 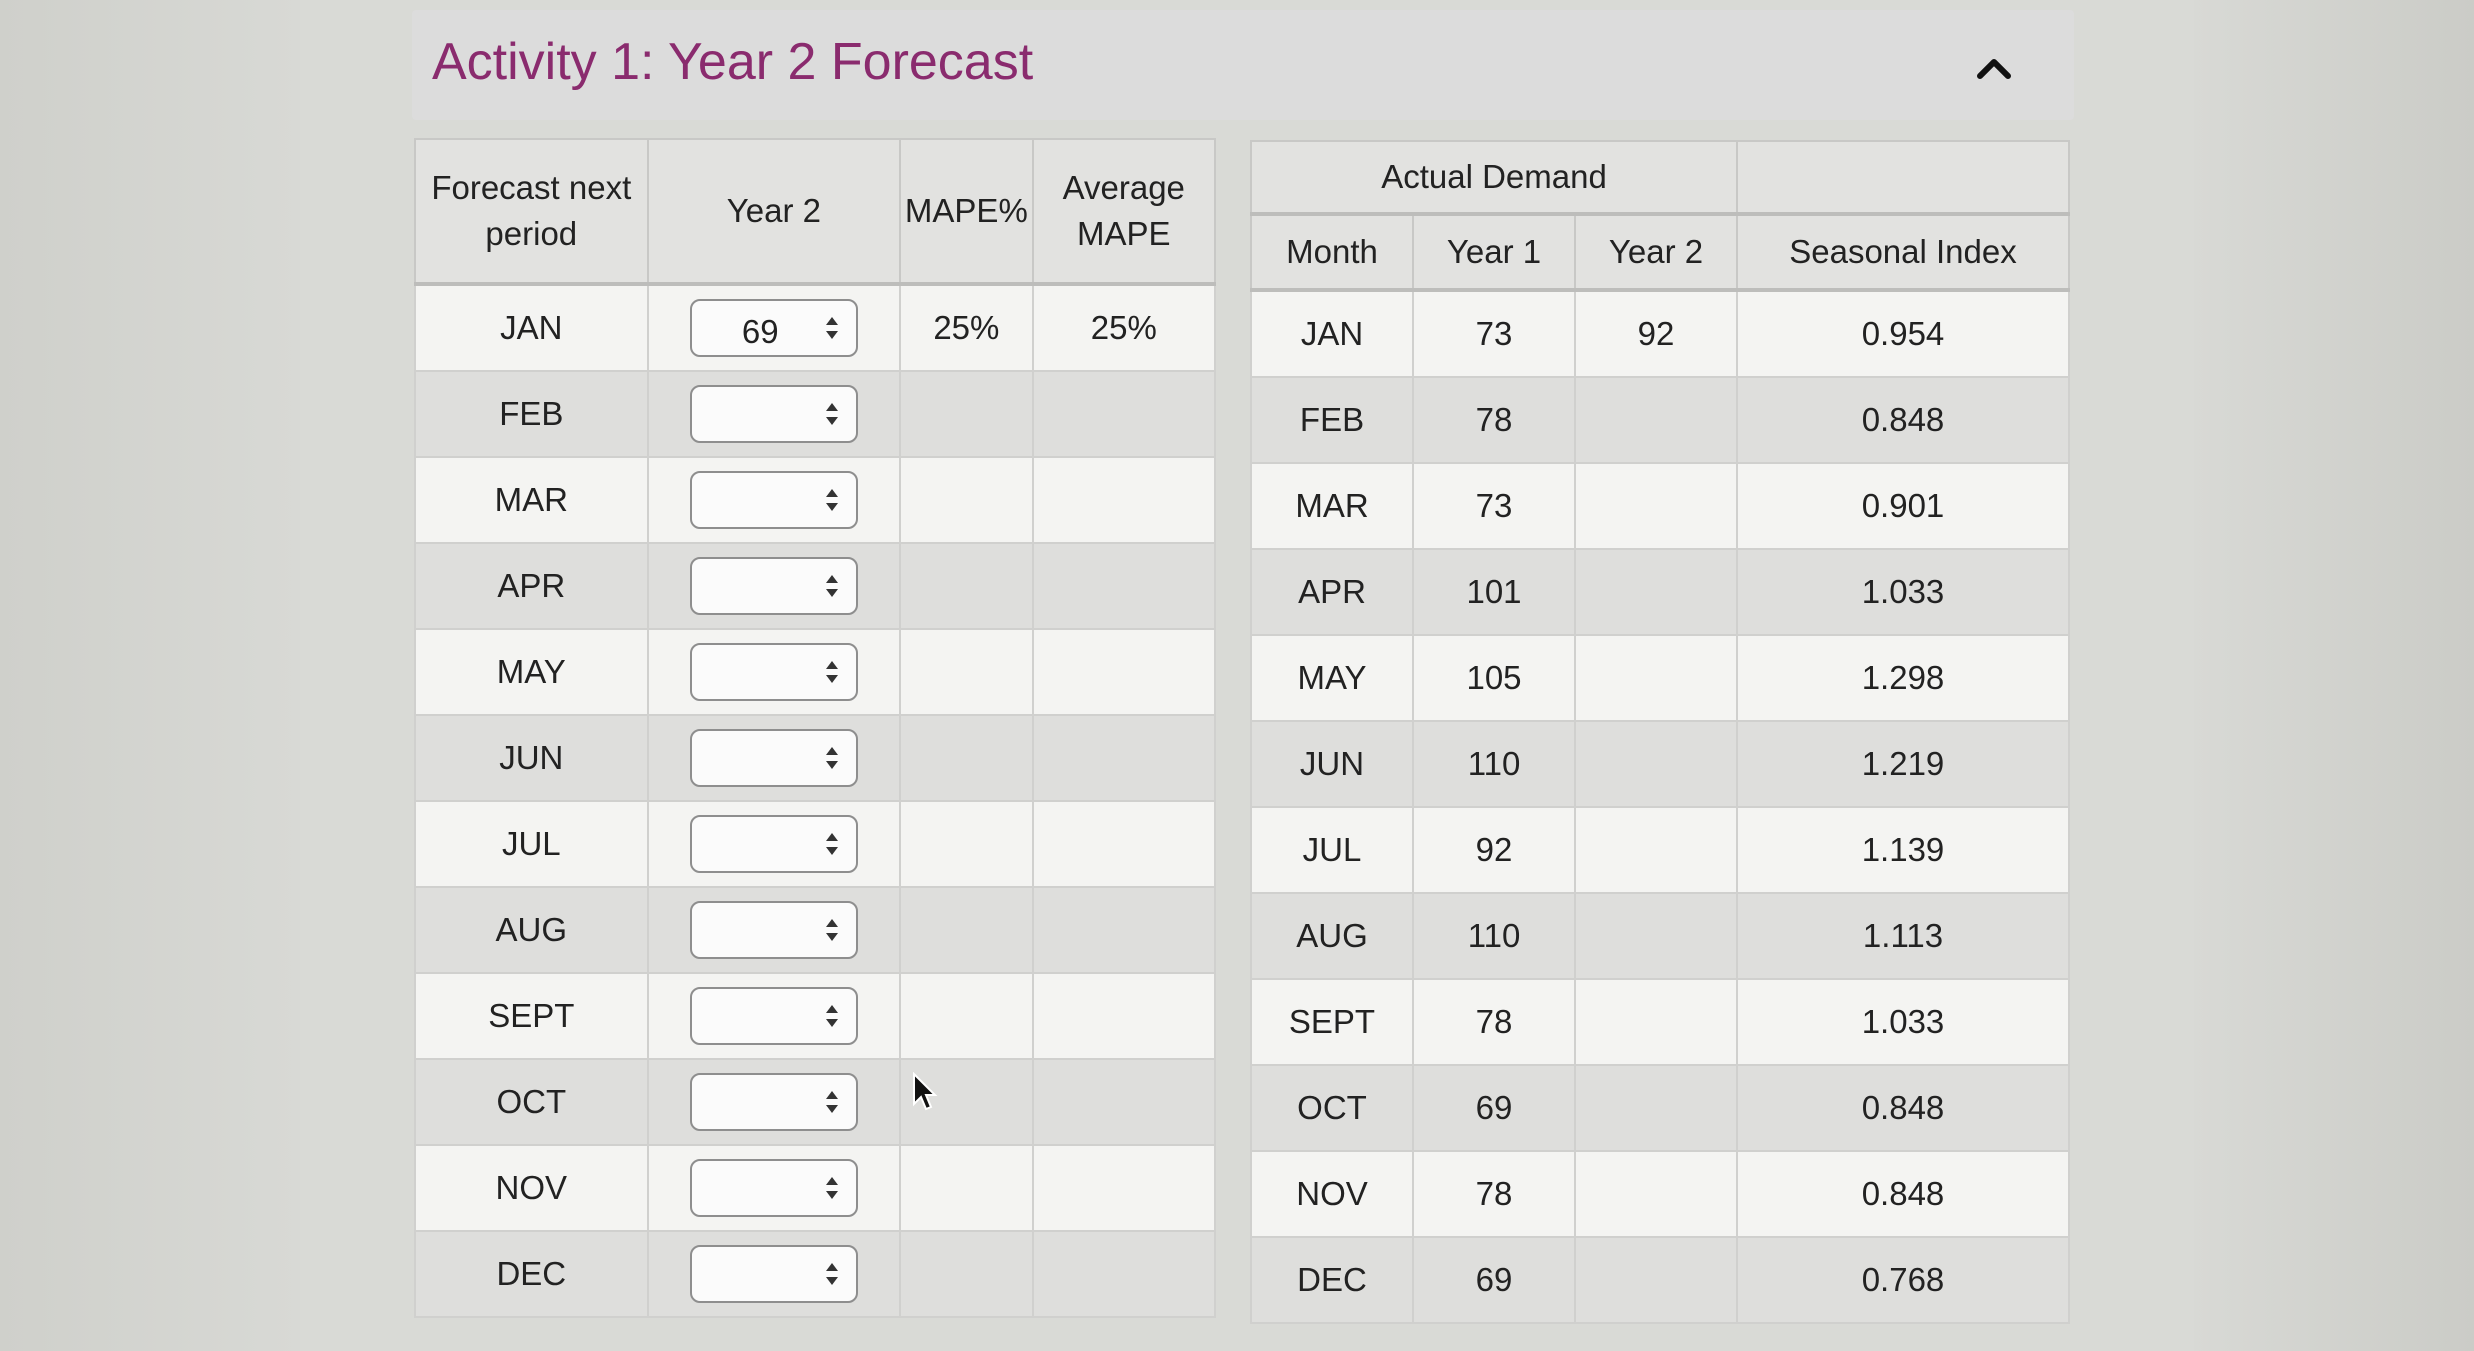 I want to click on table-row: JAN 73 92 0.954, so click(x=1660, y=333).